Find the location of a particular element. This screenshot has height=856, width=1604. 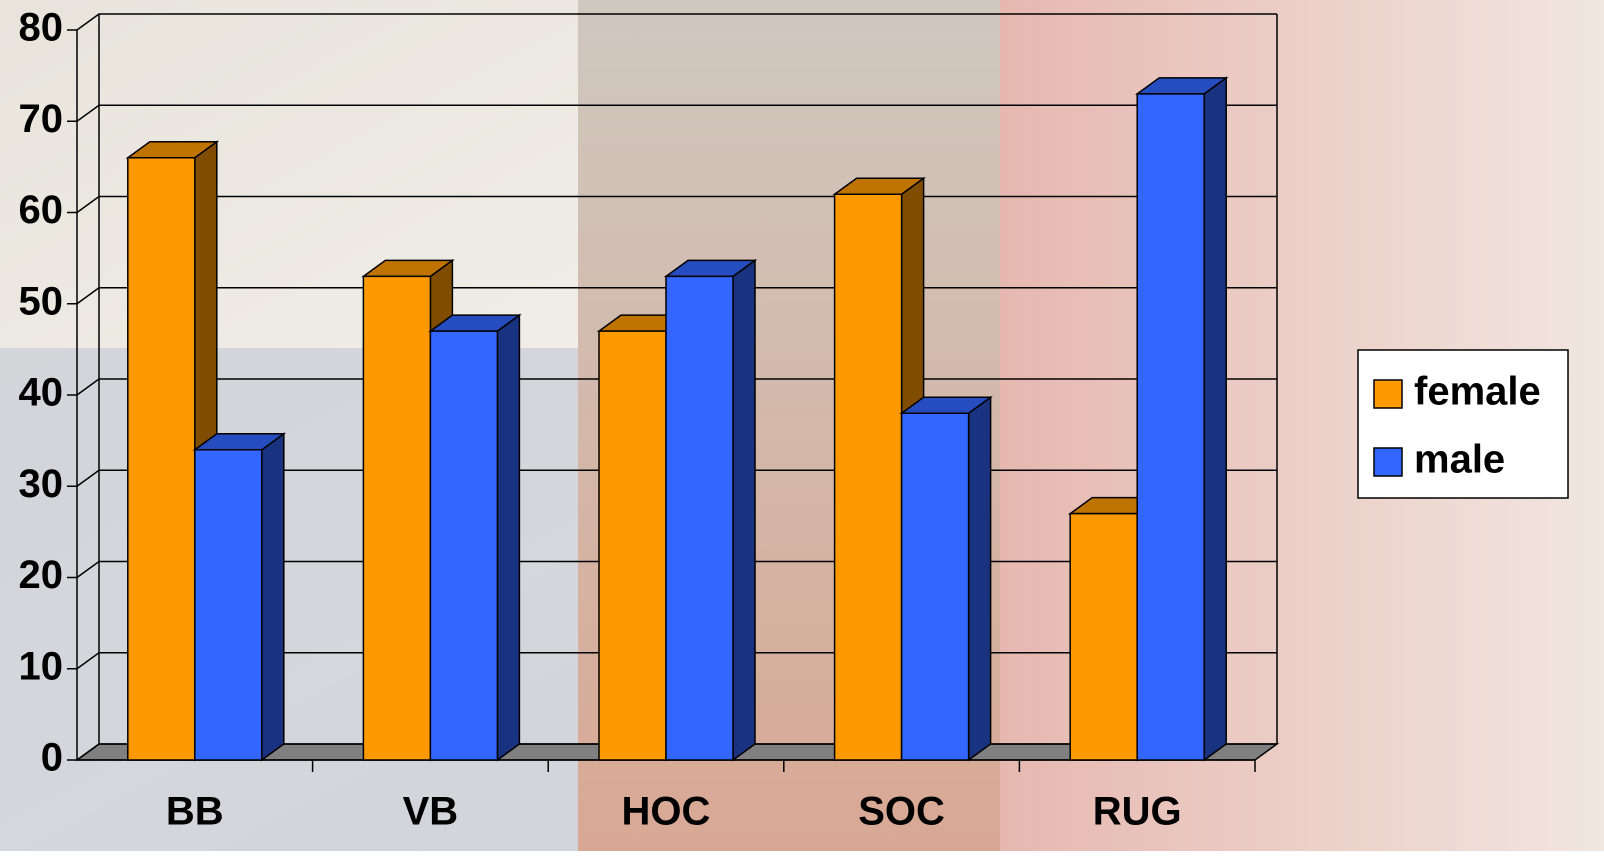

x-tick-label: HOC is located at coordinates (666, 812).